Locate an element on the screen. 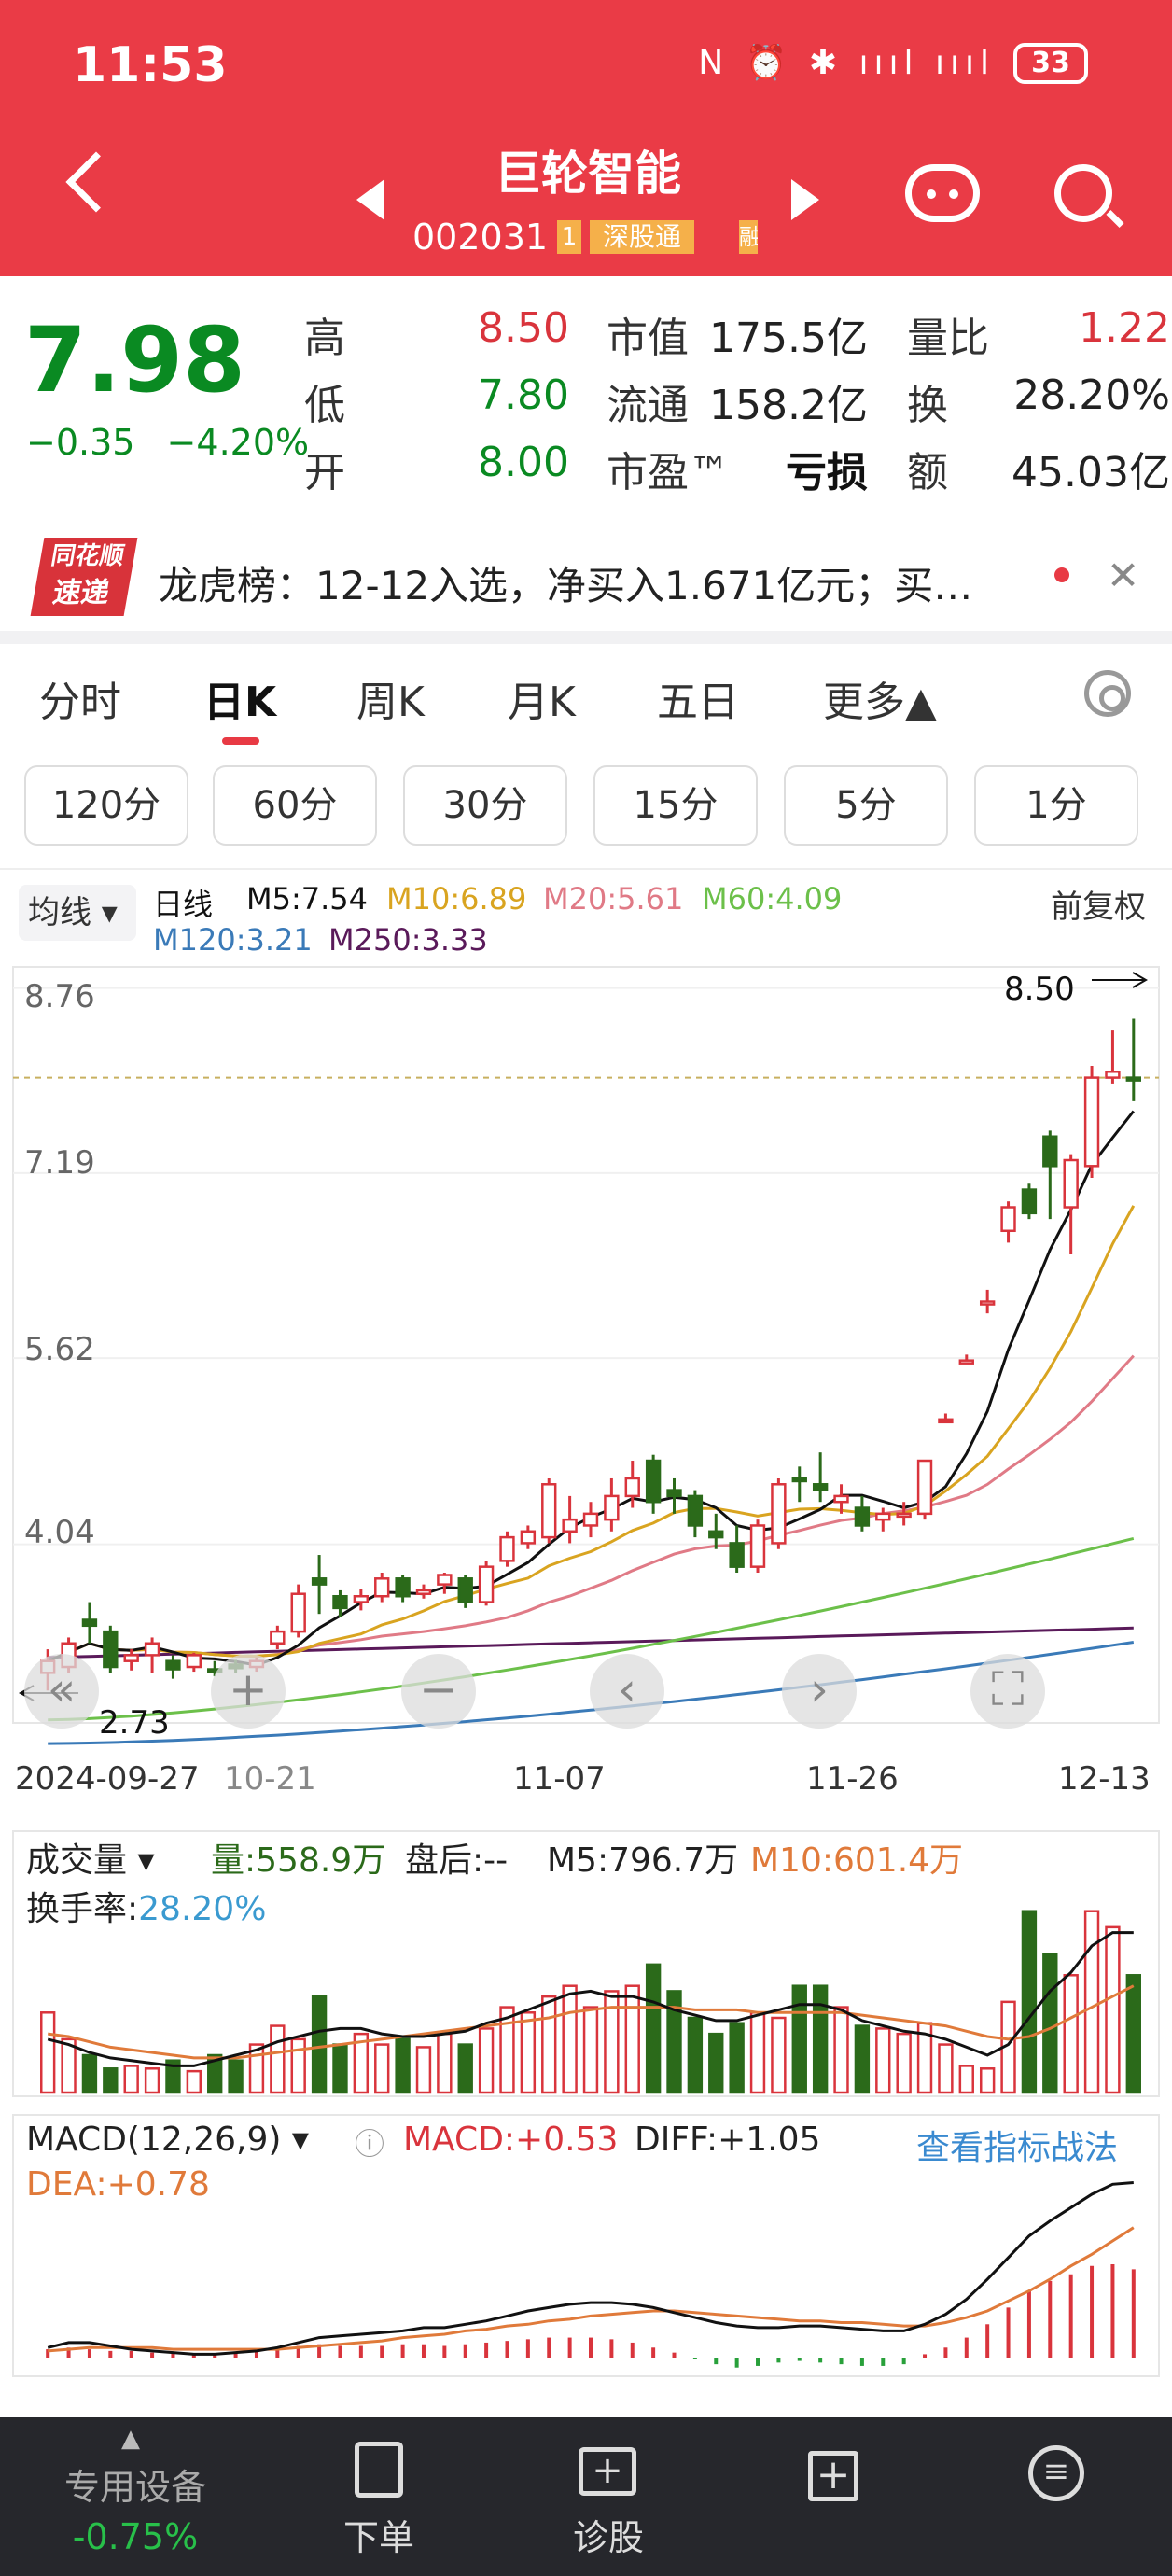  x-tick-label: 2024-09-27 is located at coordinates (107, 1779).